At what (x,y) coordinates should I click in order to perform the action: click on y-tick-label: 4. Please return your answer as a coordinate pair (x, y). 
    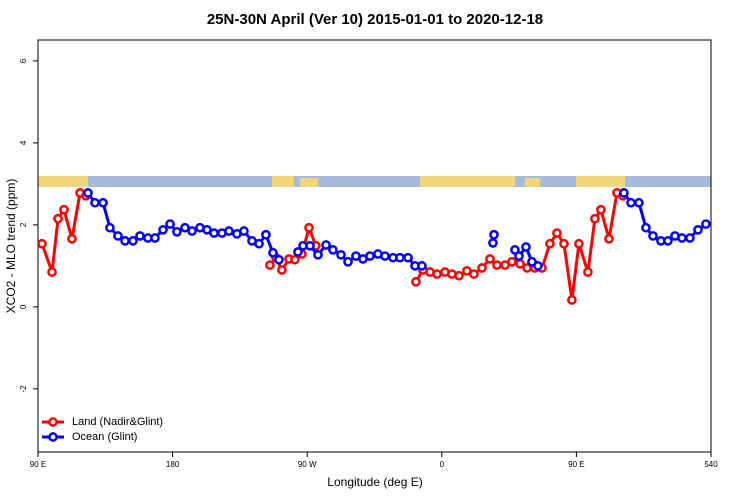
    Looking at the image, I should click on (23, 142).